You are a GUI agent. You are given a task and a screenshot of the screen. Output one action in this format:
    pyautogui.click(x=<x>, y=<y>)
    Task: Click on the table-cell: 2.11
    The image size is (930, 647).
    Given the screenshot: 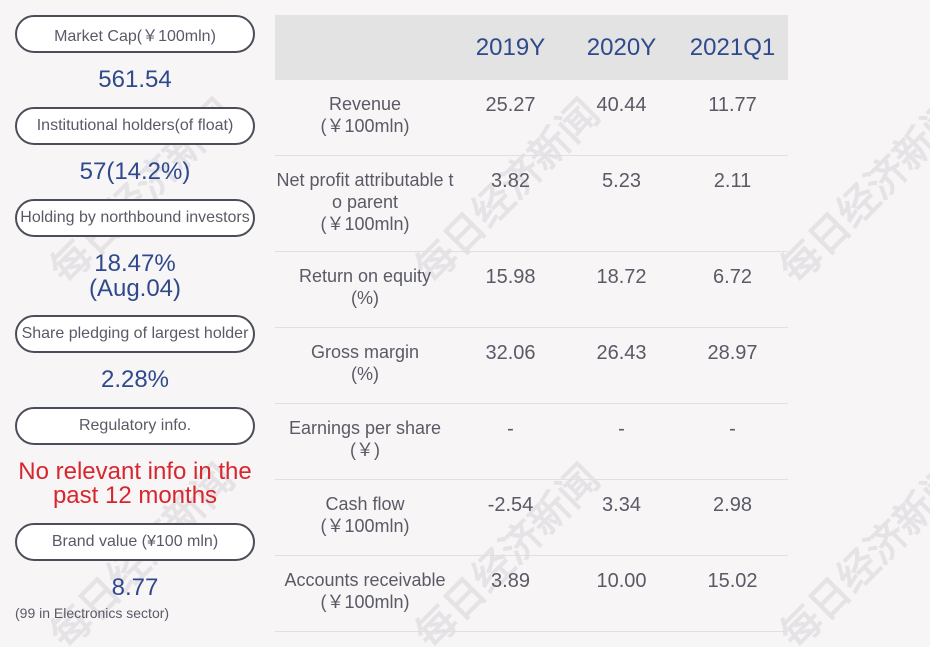 What is the action you would take?
    pyautogui.click(x=732, y=181)
    